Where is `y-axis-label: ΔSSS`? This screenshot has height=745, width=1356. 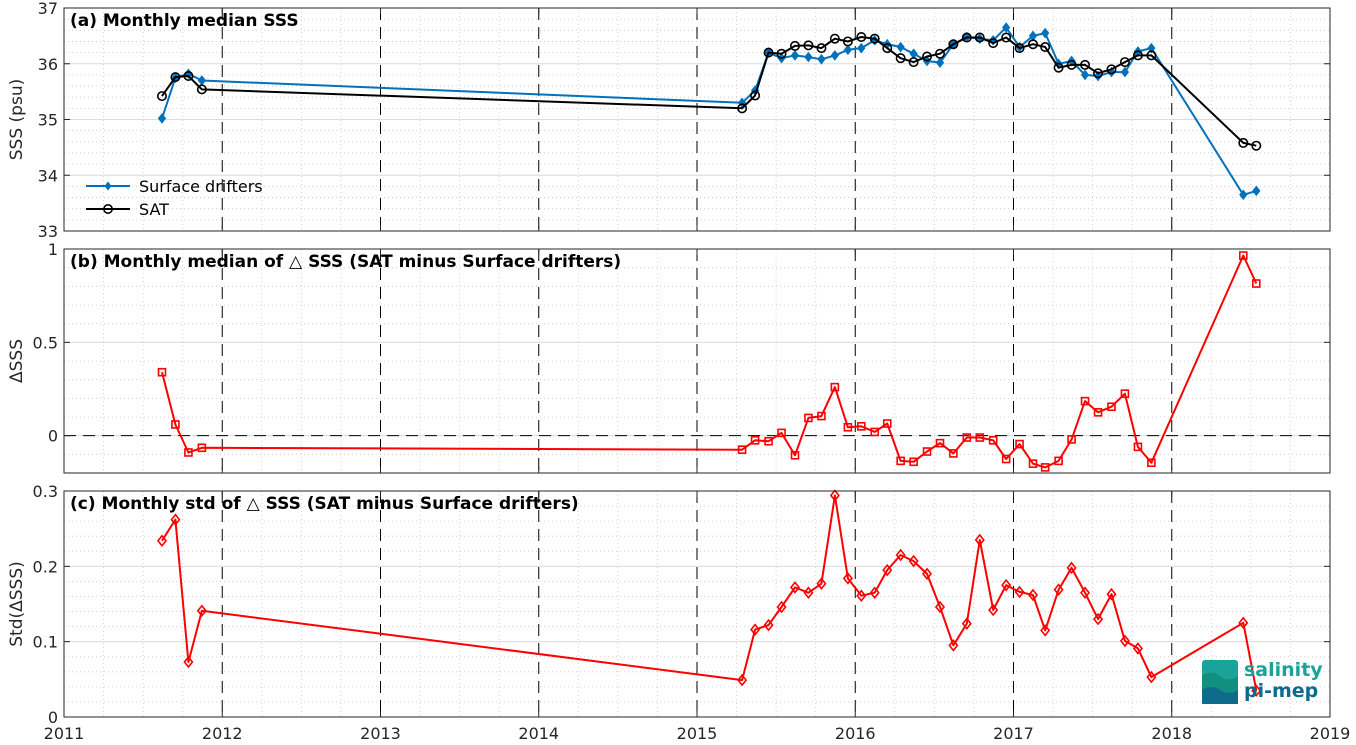
y-axis-label: ΔSSS is located at coordinates (17, 361).